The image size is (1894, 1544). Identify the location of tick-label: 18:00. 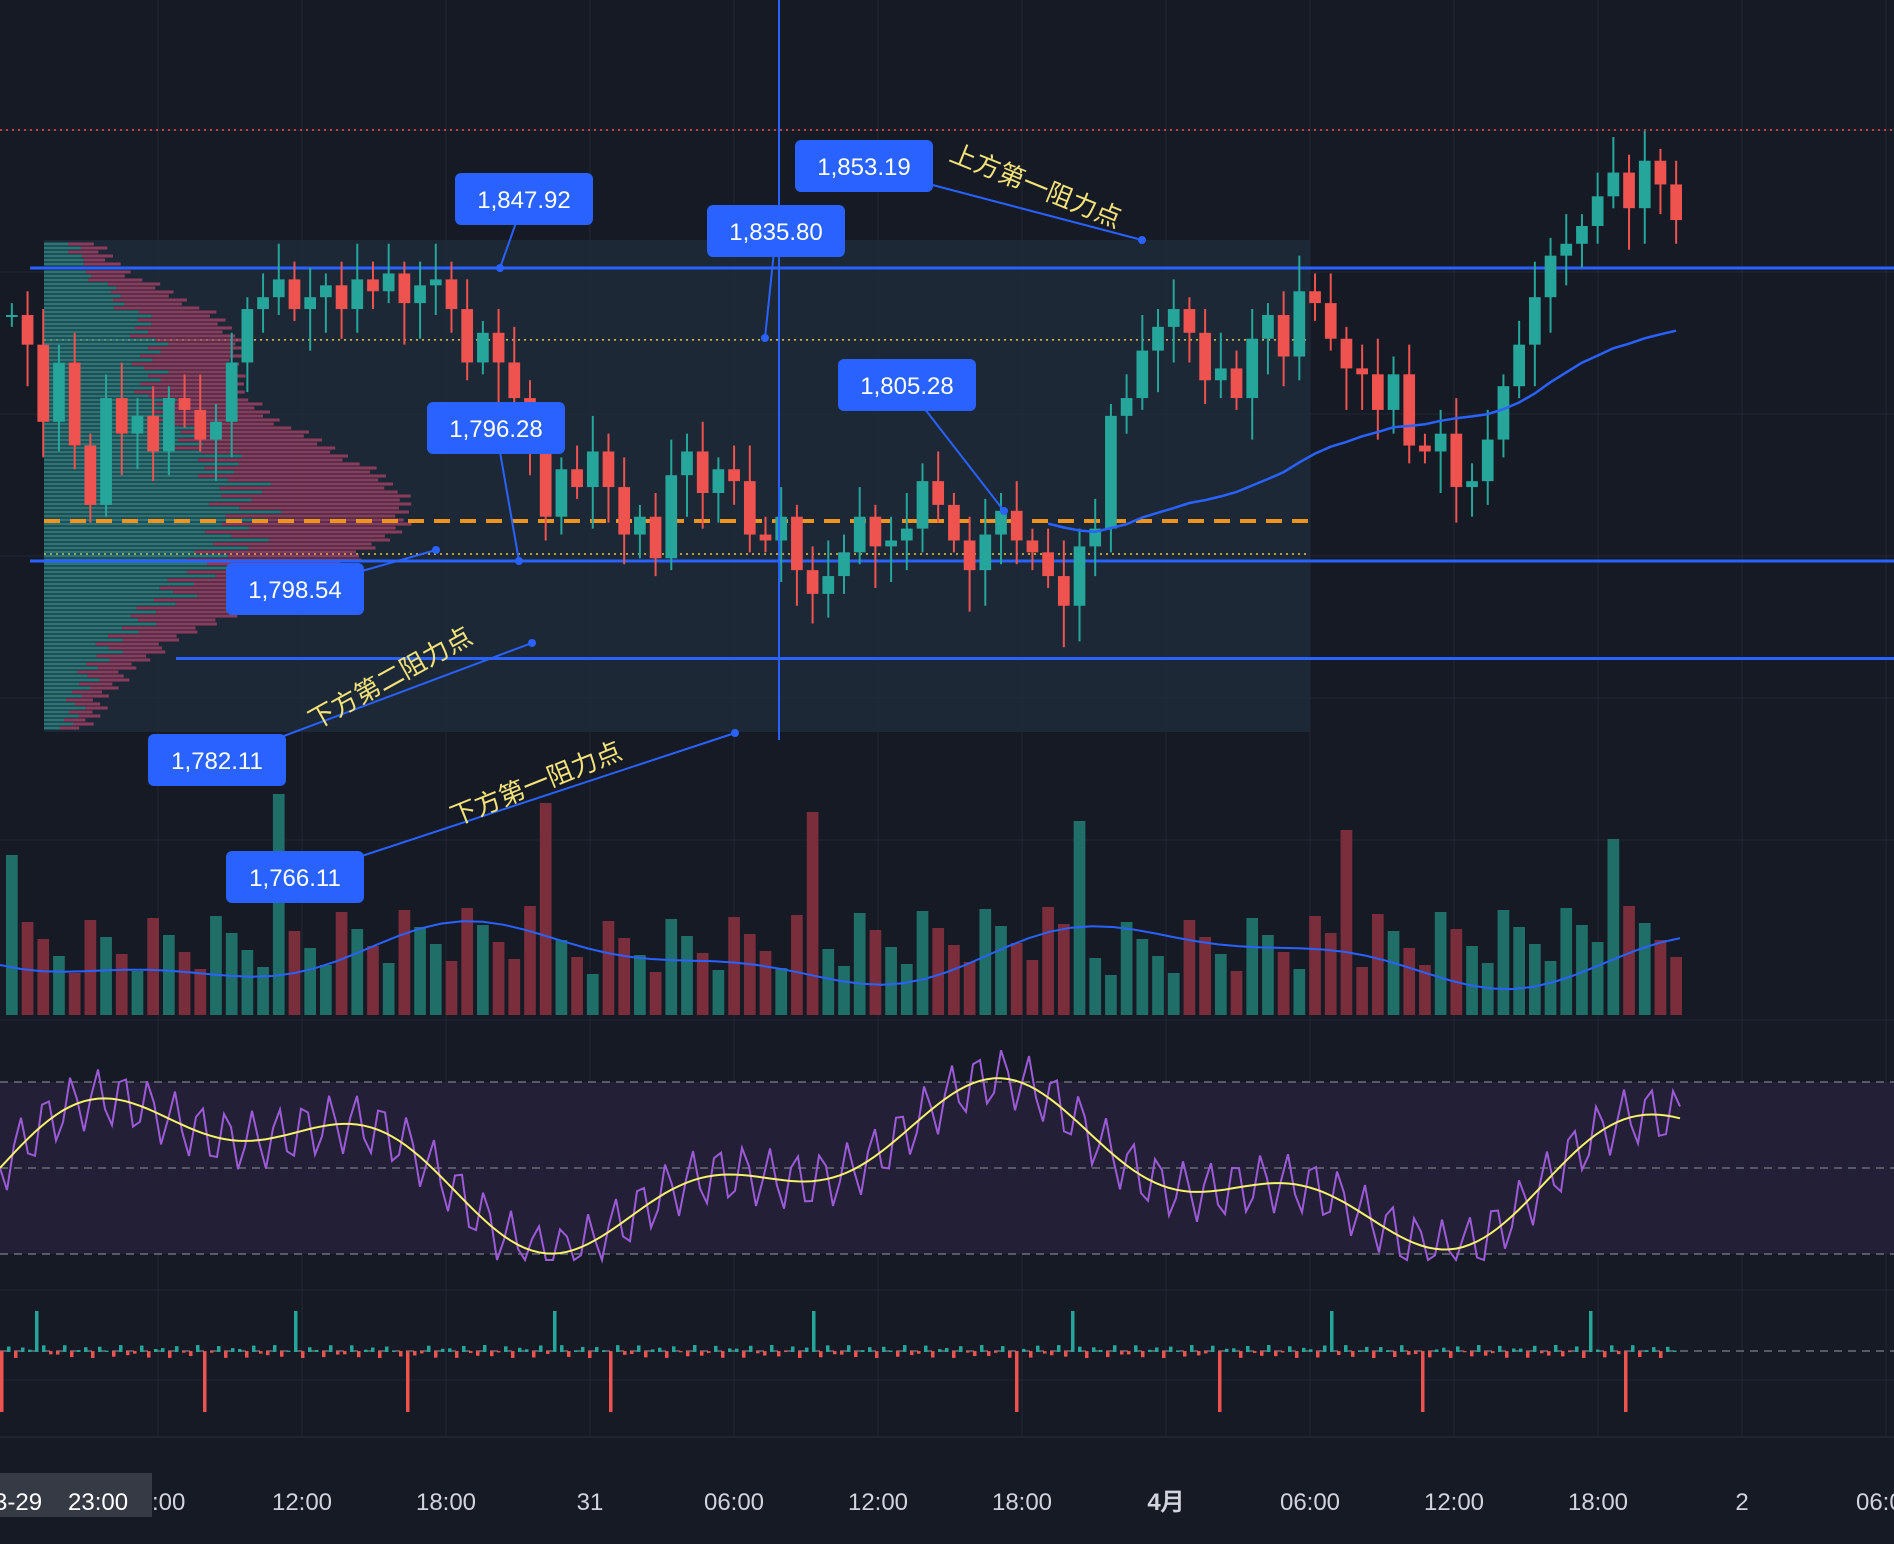
(1022, 1502).